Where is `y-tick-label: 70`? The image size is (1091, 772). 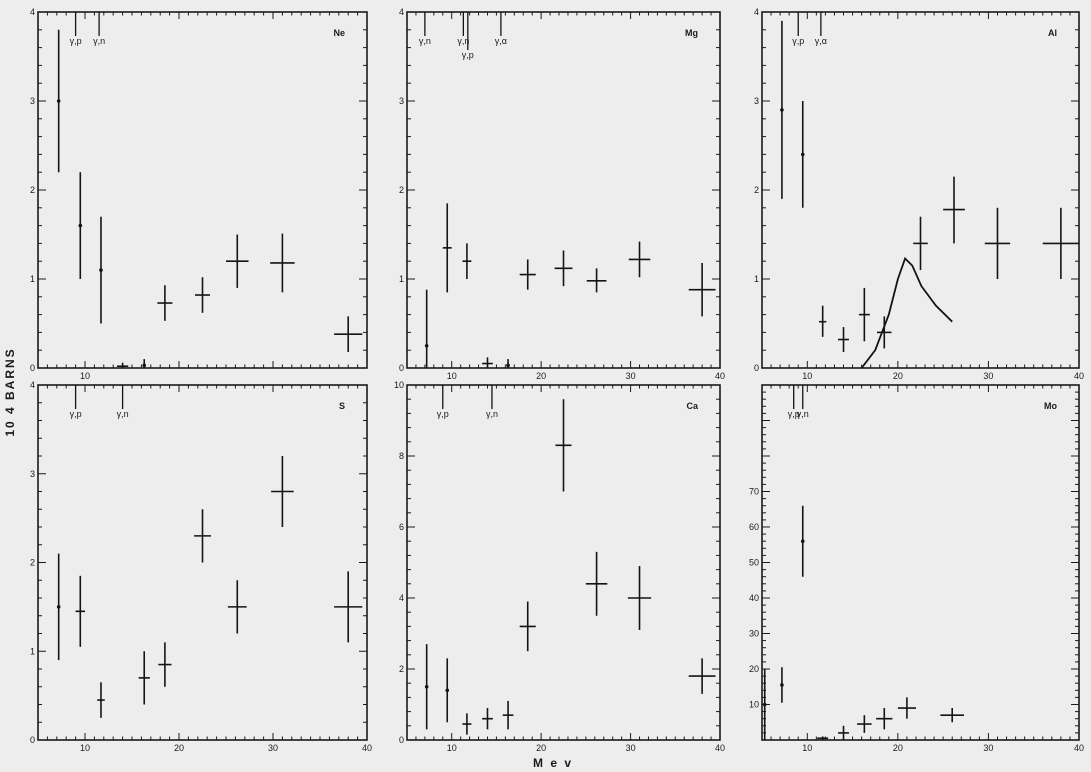 y-tick-label: 70 is located at coordinates (754, 492).